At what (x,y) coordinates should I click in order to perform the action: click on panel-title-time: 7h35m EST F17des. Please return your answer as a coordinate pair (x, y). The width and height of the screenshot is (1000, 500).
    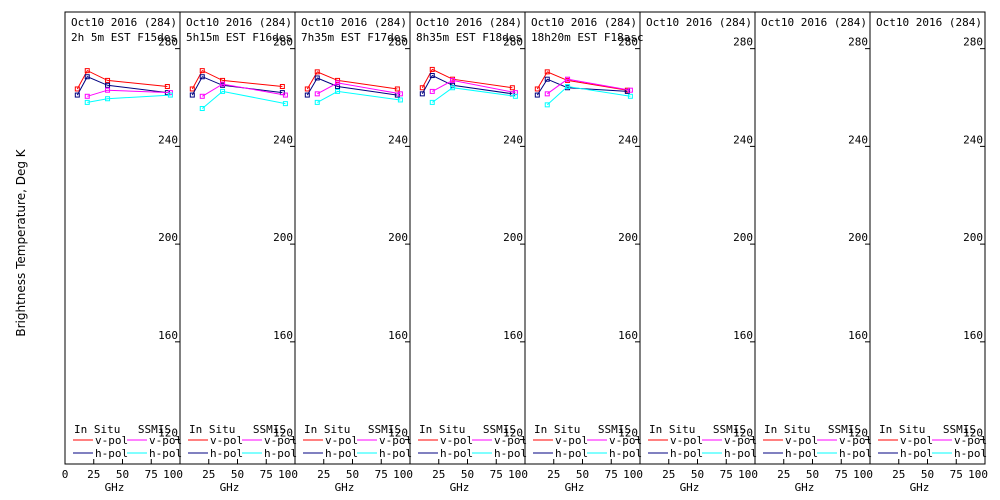
    Looking at the image, I should click on (354, 37).